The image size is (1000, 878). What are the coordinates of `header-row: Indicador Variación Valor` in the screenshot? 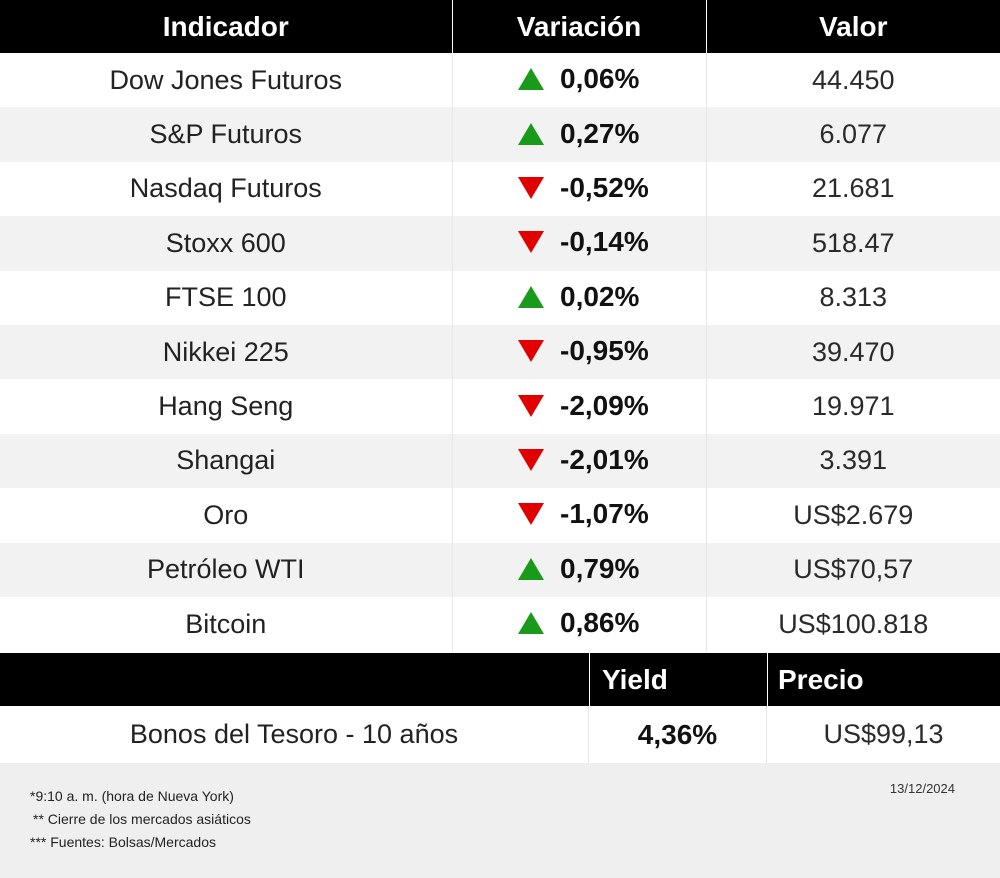 It's located at (500, 26).